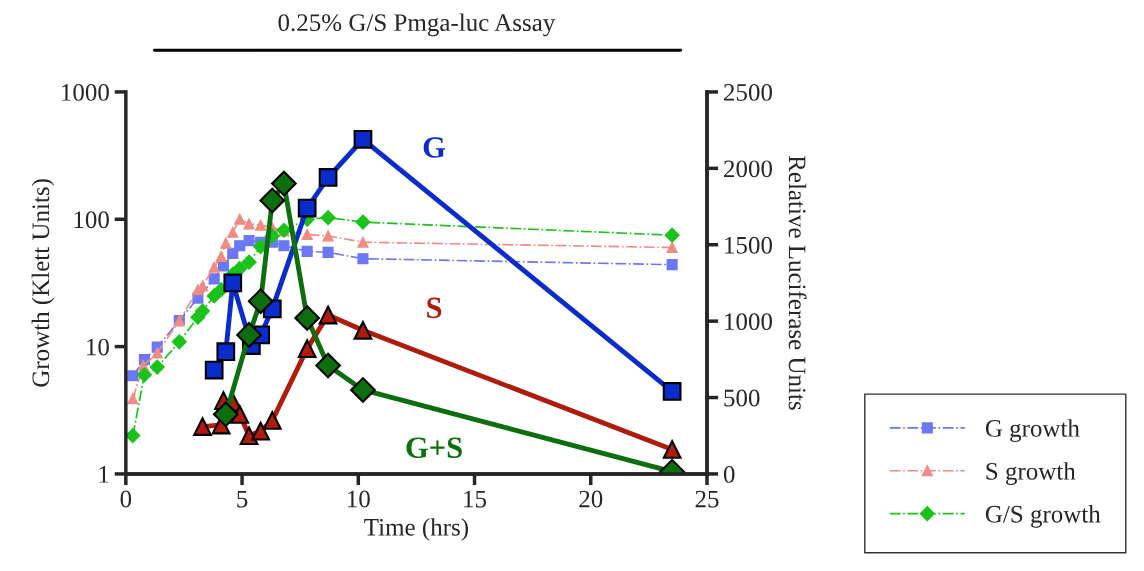 Image resolution: width=1144 pixels, height=571 pixels. Describe the element at coordinates (434, 147) in the screenshot. I see `series-label: G` at that location.